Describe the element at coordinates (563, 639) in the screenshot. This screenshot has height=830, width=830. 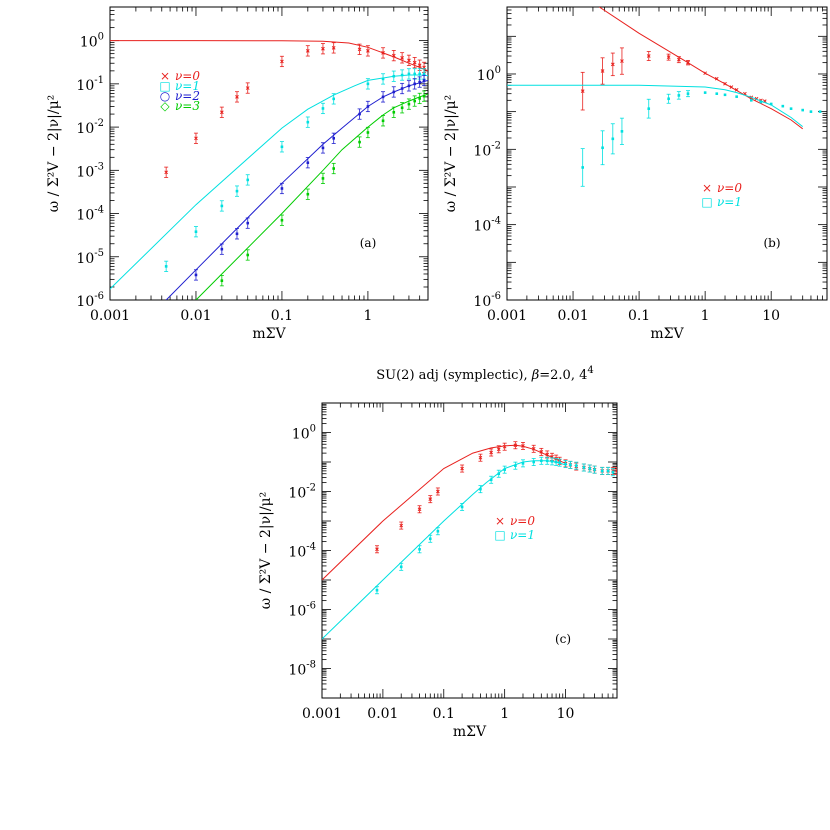
I see `panel-label: (c)` at that location.